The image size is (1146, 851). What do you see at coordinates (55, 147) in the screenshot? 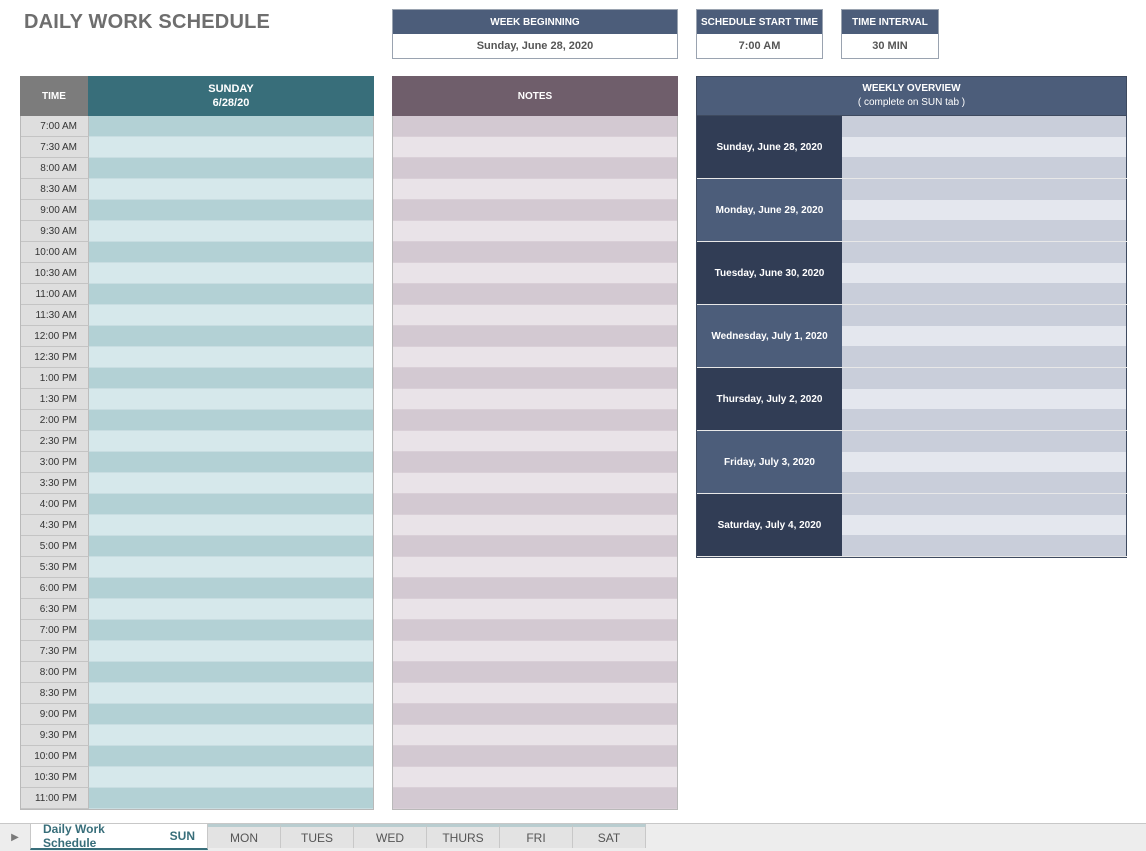
I see `time-slot-label: 7:30 AM` at bounding box center [55, 147].